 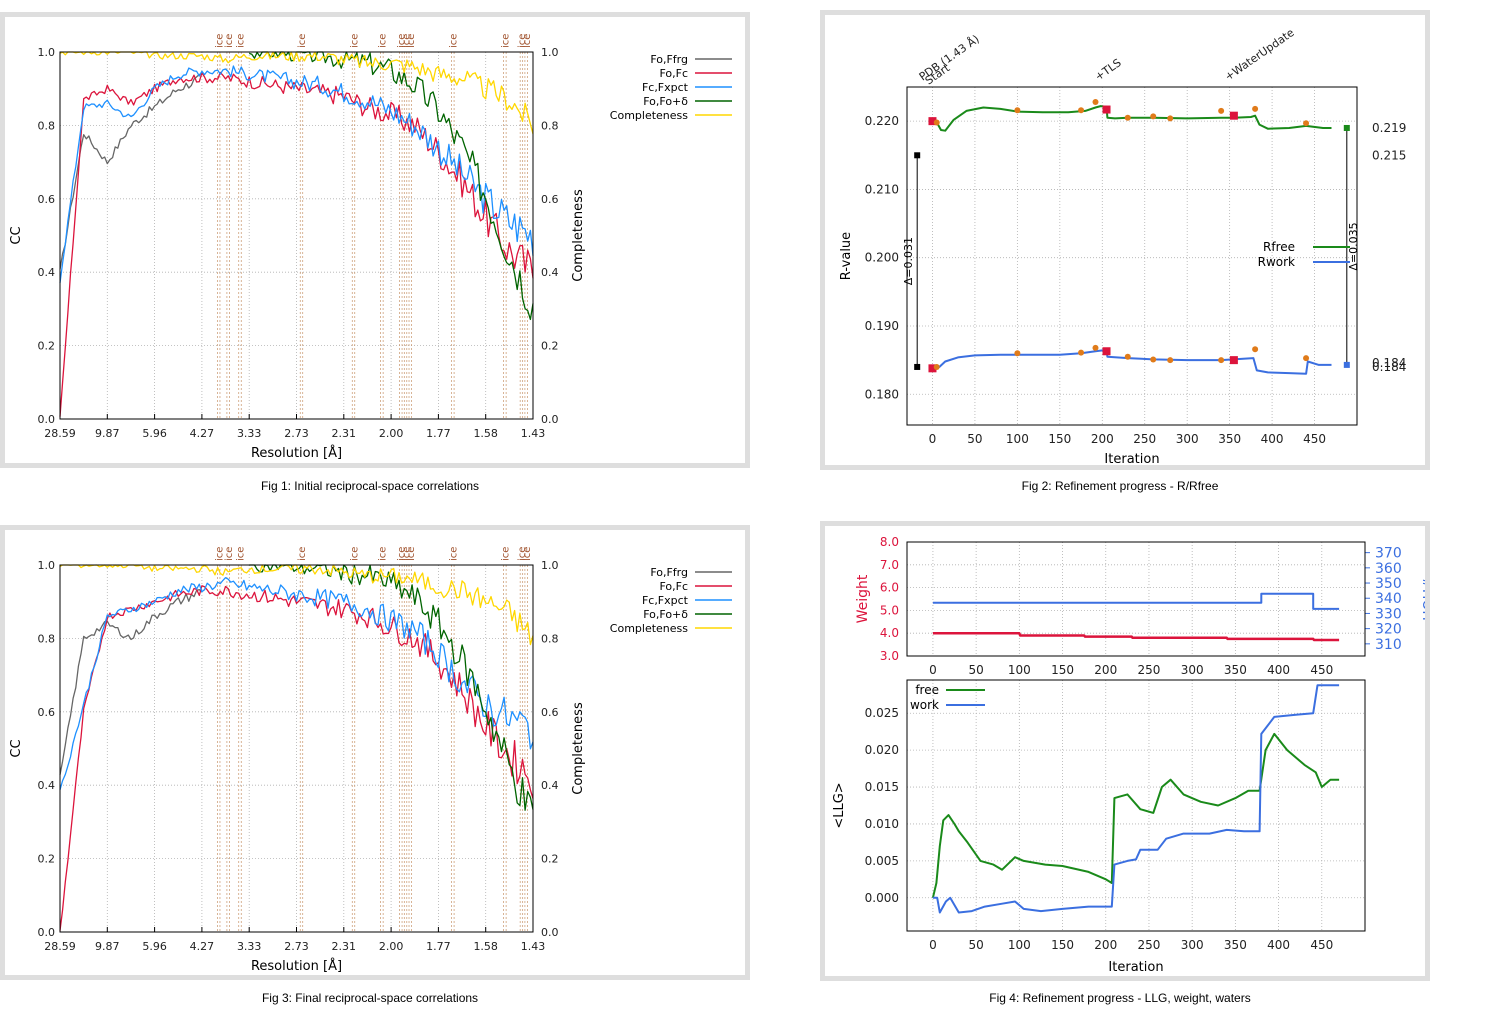 I want to click on y-tick-label: 0.220, so click(x=882, y=121).